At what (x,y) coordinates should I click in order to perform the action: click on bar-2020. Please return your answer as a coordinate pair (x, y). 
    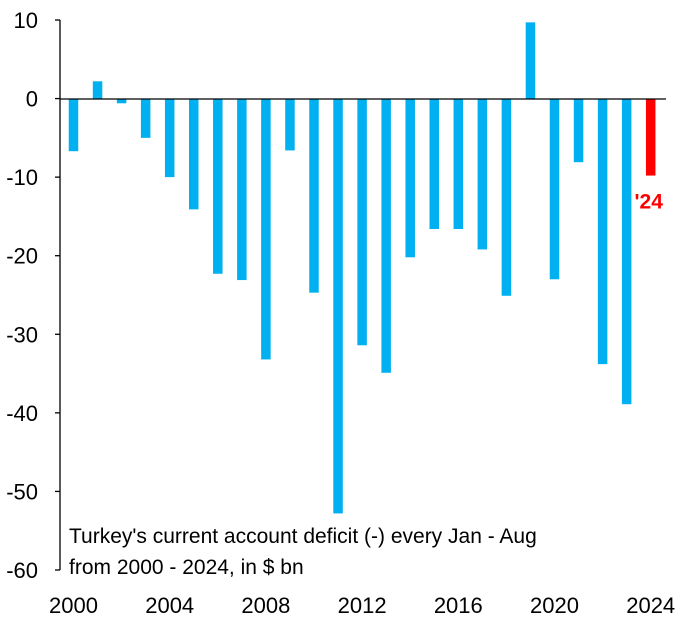
    Looking at the image, I should click on (554, 189).